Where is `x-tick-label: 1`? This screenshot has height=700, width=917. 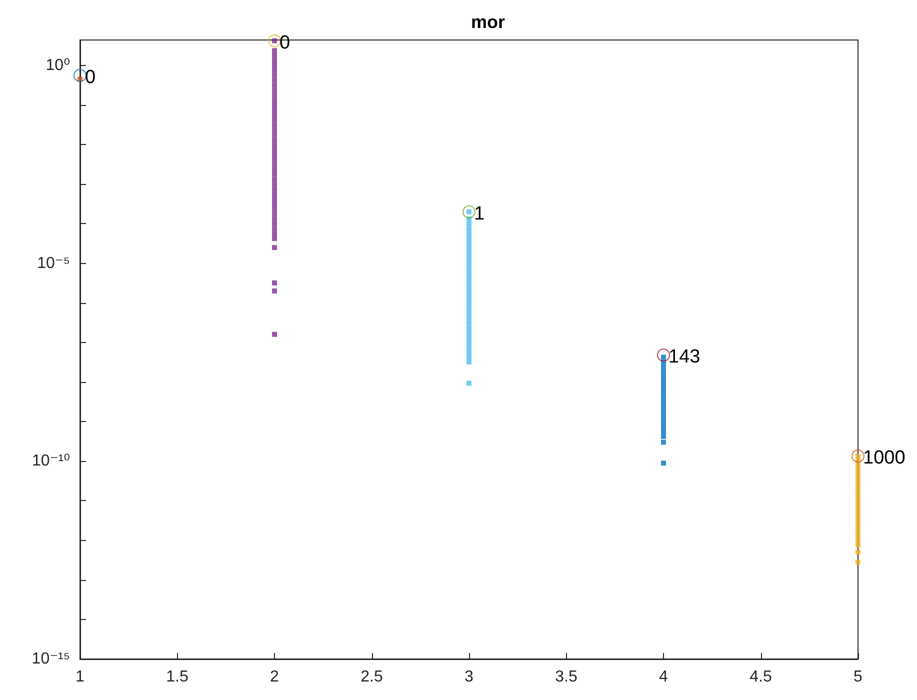 x-tick-label: 1 is located at coordinates (80, 677).